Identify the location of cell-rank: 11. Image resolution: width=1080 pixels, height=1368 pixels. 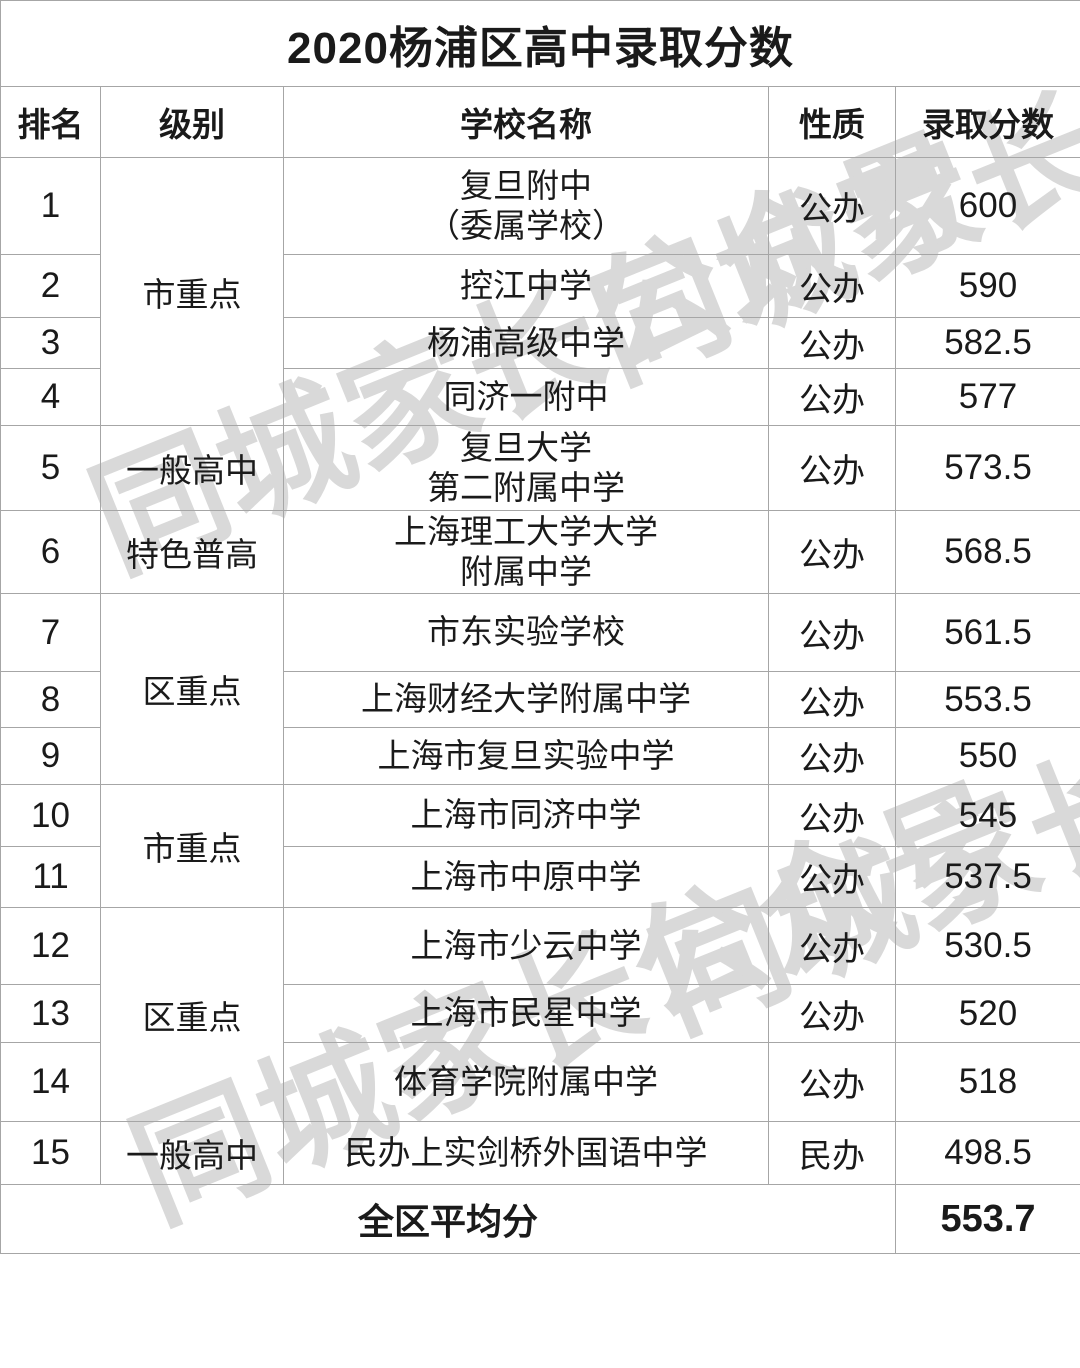
(50, 877).